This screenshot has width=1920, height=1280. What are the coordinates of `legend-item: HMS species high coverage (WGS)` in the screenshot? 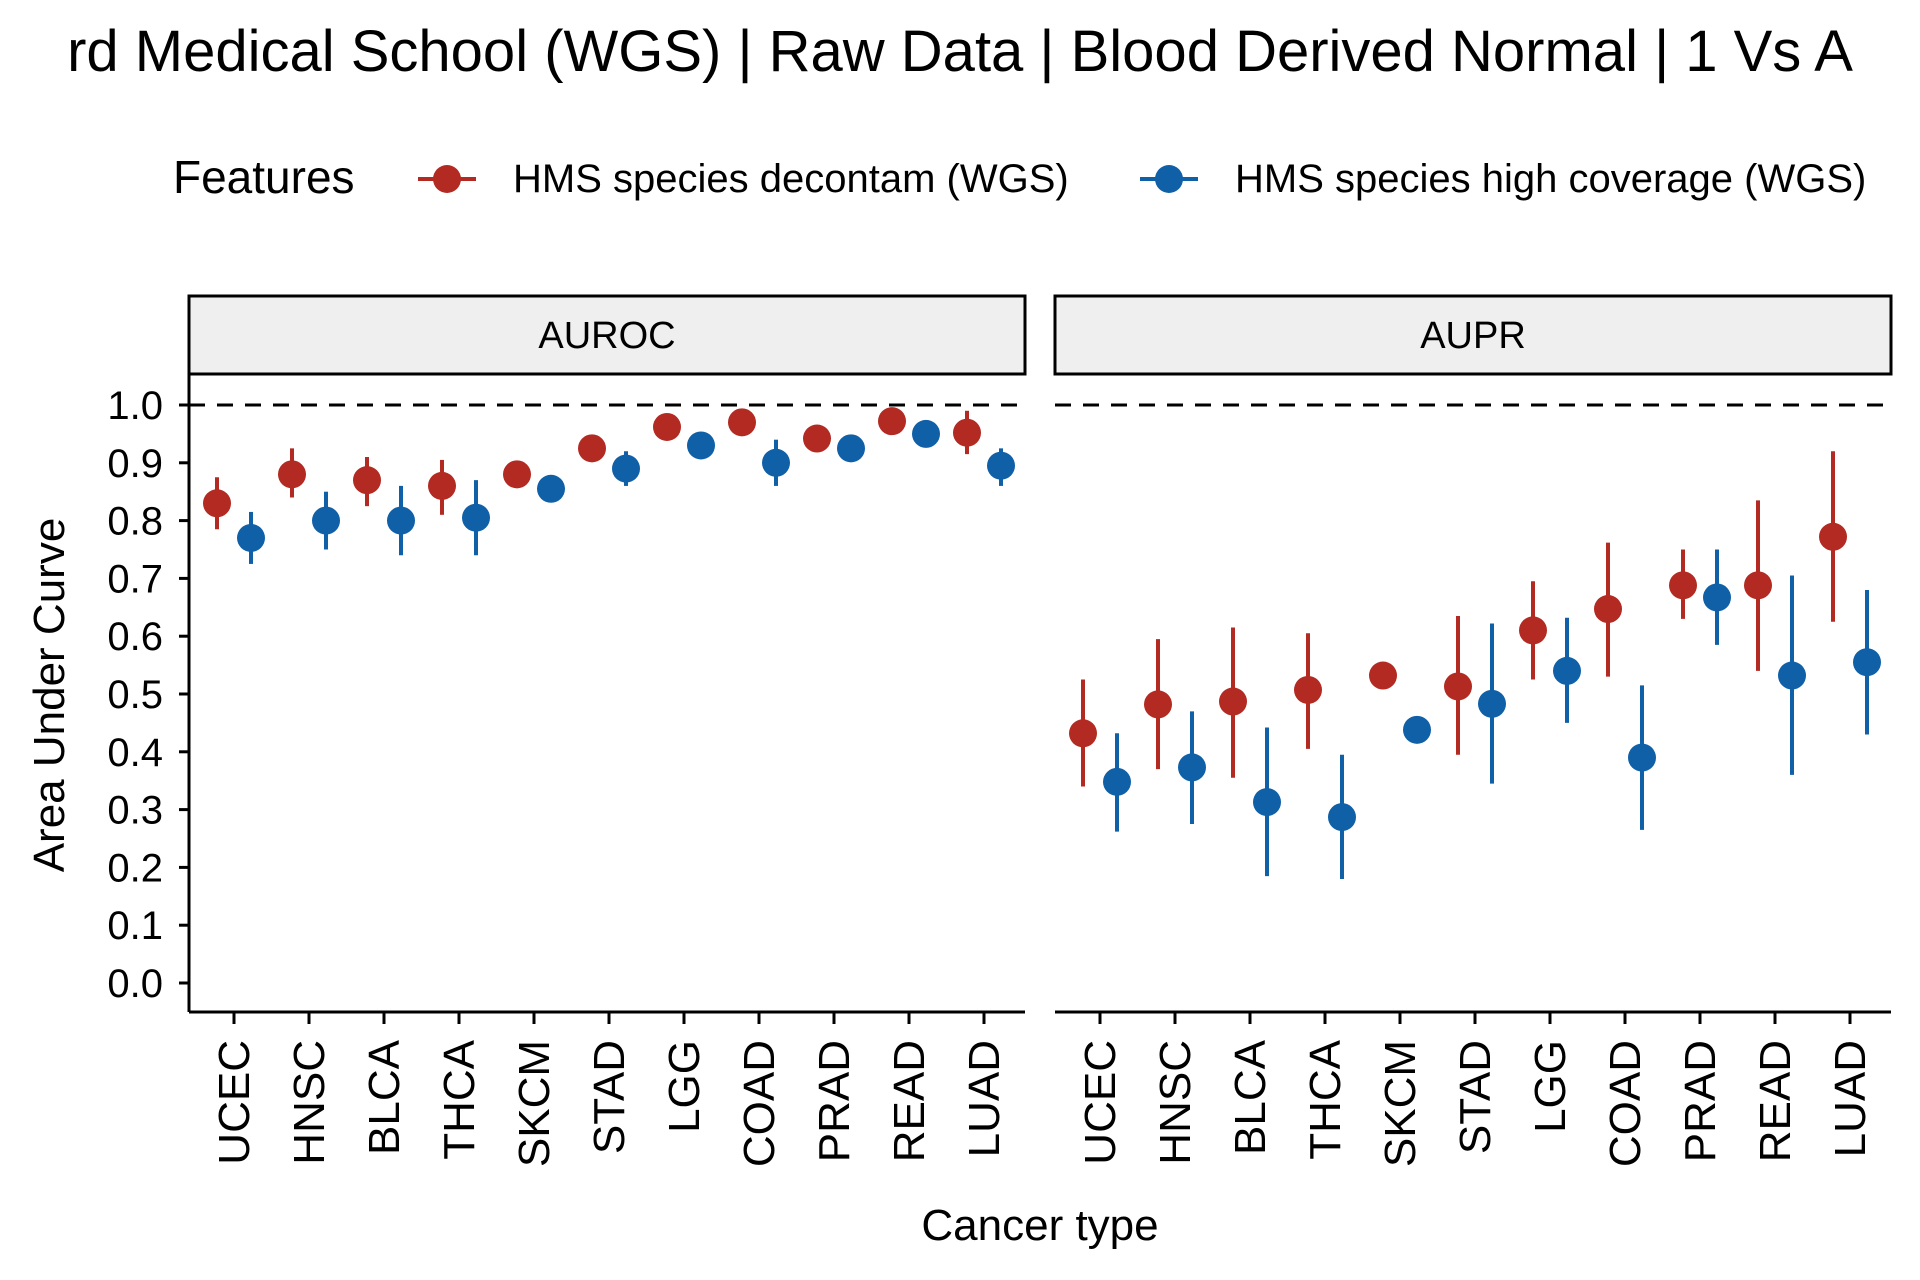 It's located at (1503, 179).